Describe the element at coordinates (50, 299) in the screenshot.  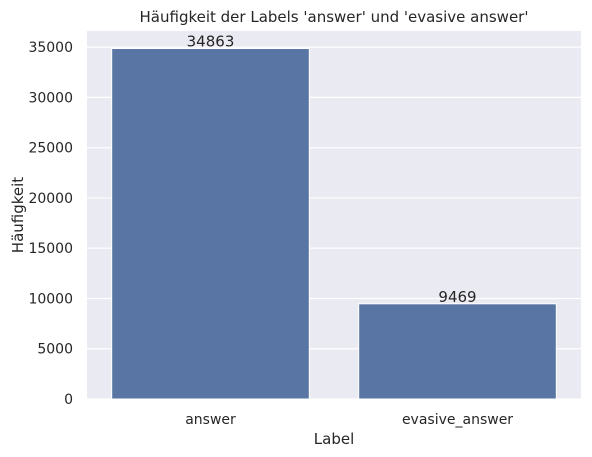
I see `y-tick-label: 10000` at that location.